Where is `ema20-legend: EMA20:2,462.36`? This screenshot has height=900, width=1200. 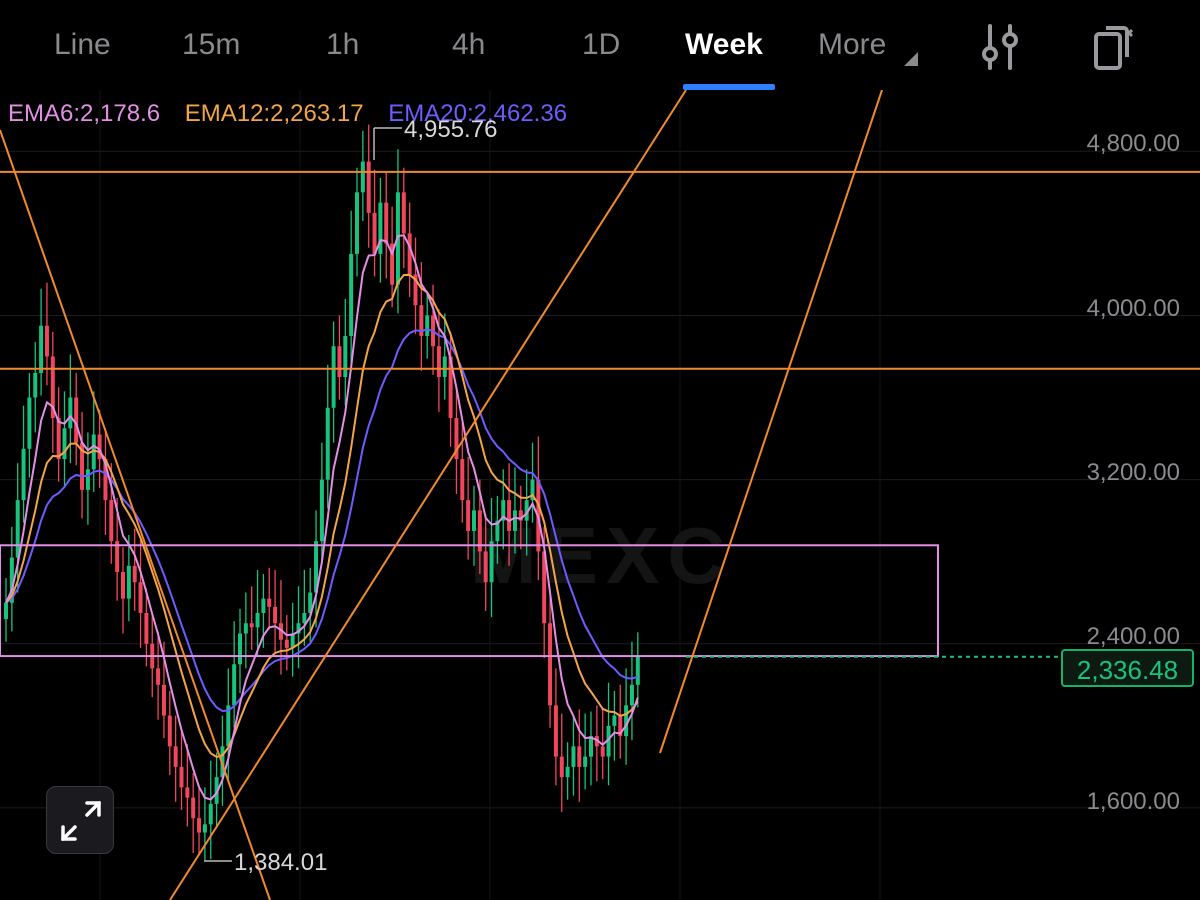
ema20-legend: EMA20:2,462.36 is located at coordinates (478, 113).